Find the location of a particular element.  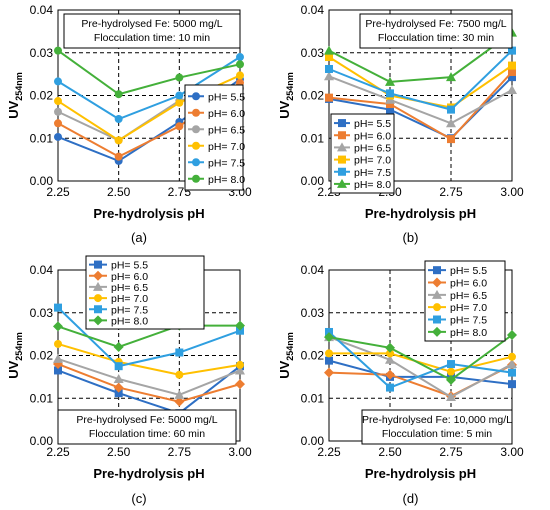

panel-label: (d) is located at coordinates (411, 498).